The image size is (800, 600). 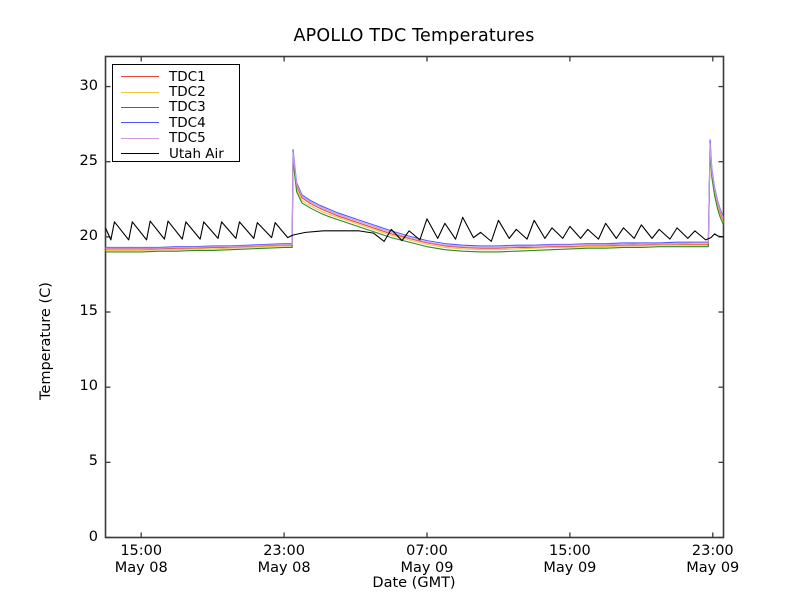 I want to click on legend-item-tdc4: TDC4, so click(x=176, y=122).